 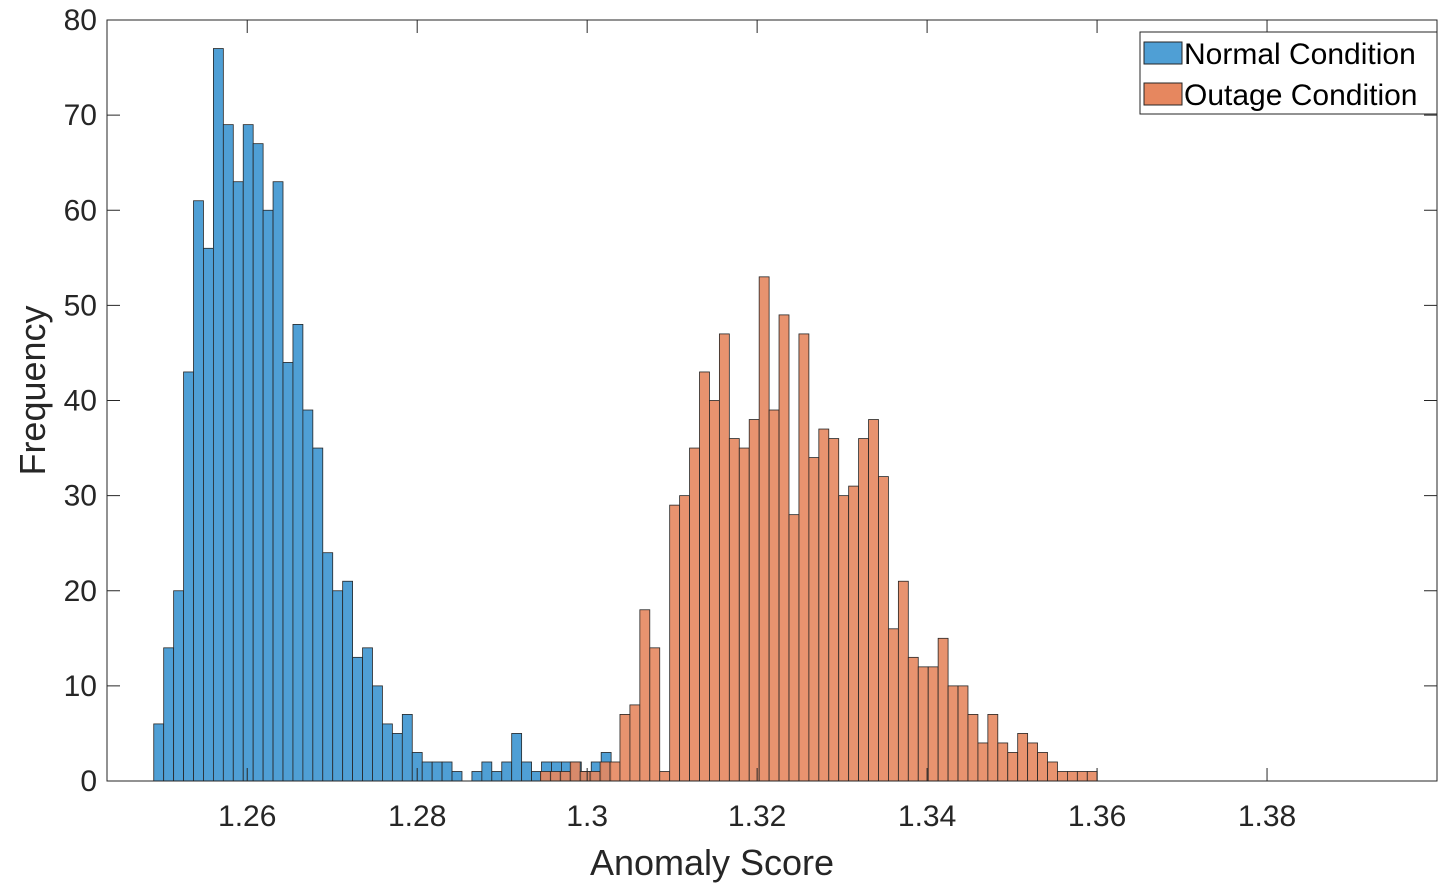 I want to click on y-tick-label: 50, so click(x=80, y=305).